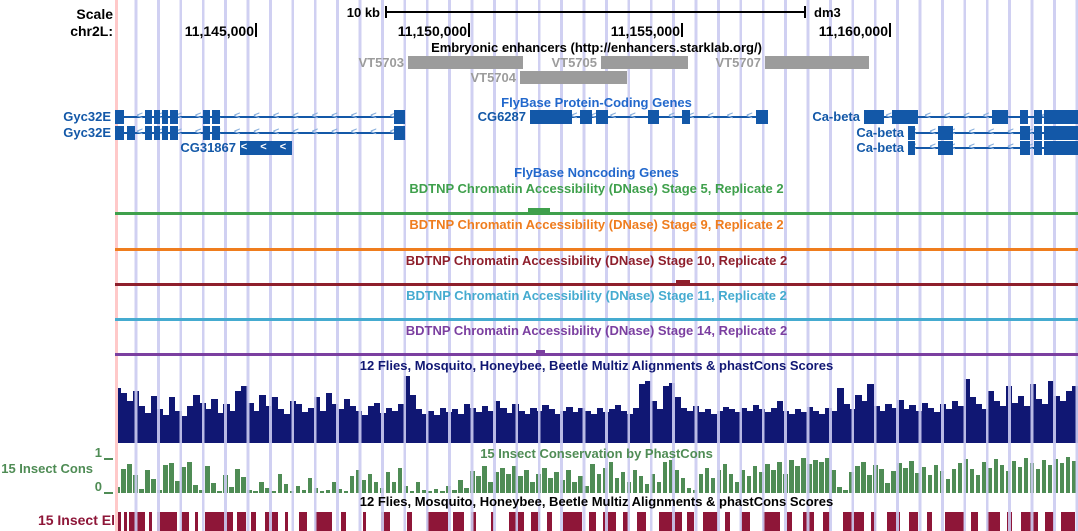  What do you see at coordinates (971, 117) in the screenshot?
I see `gene-Ca-beta: < < < < < < < < < < < < < < < < < < < <` at bounding box center [971, 117].